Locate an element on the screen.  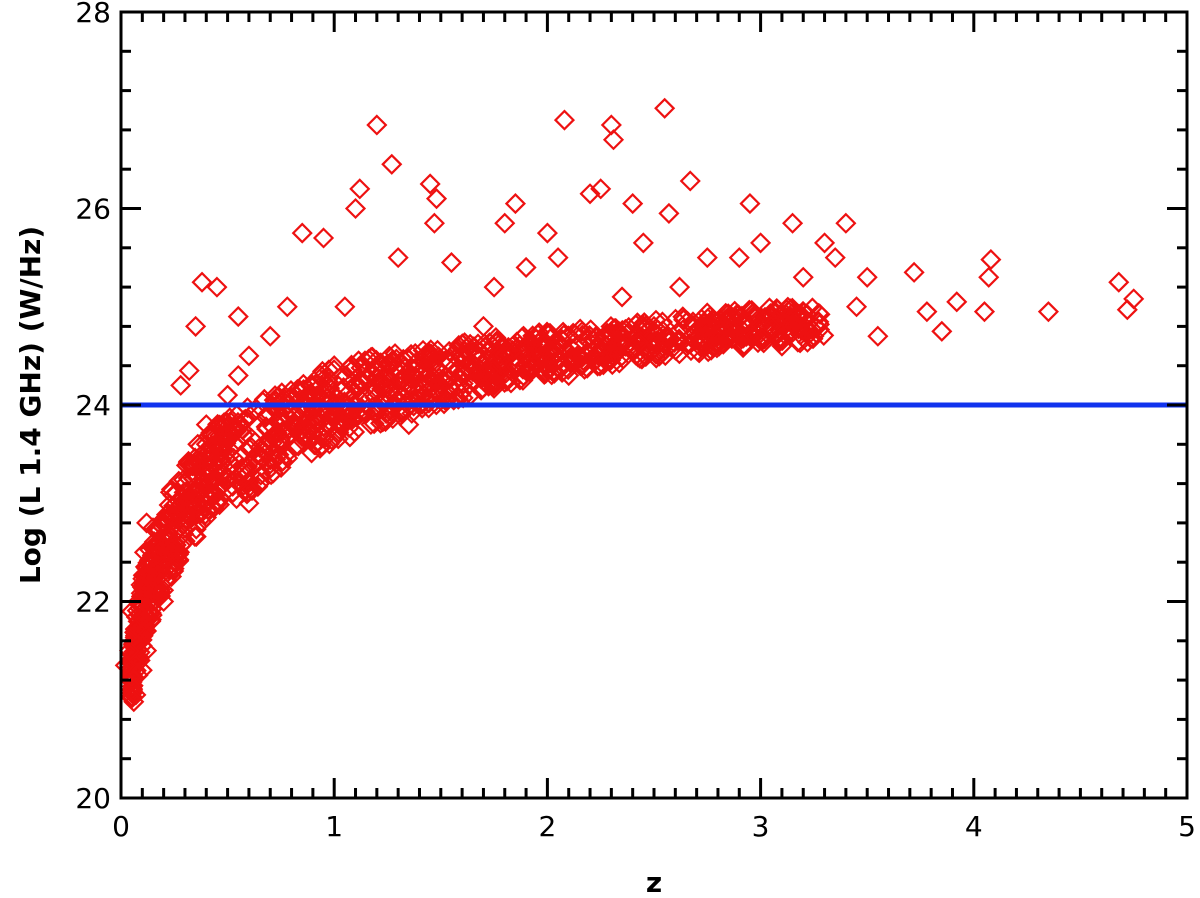
y-tick-labels: 20 22 24 26 28 is located at coordinates (93, 407).